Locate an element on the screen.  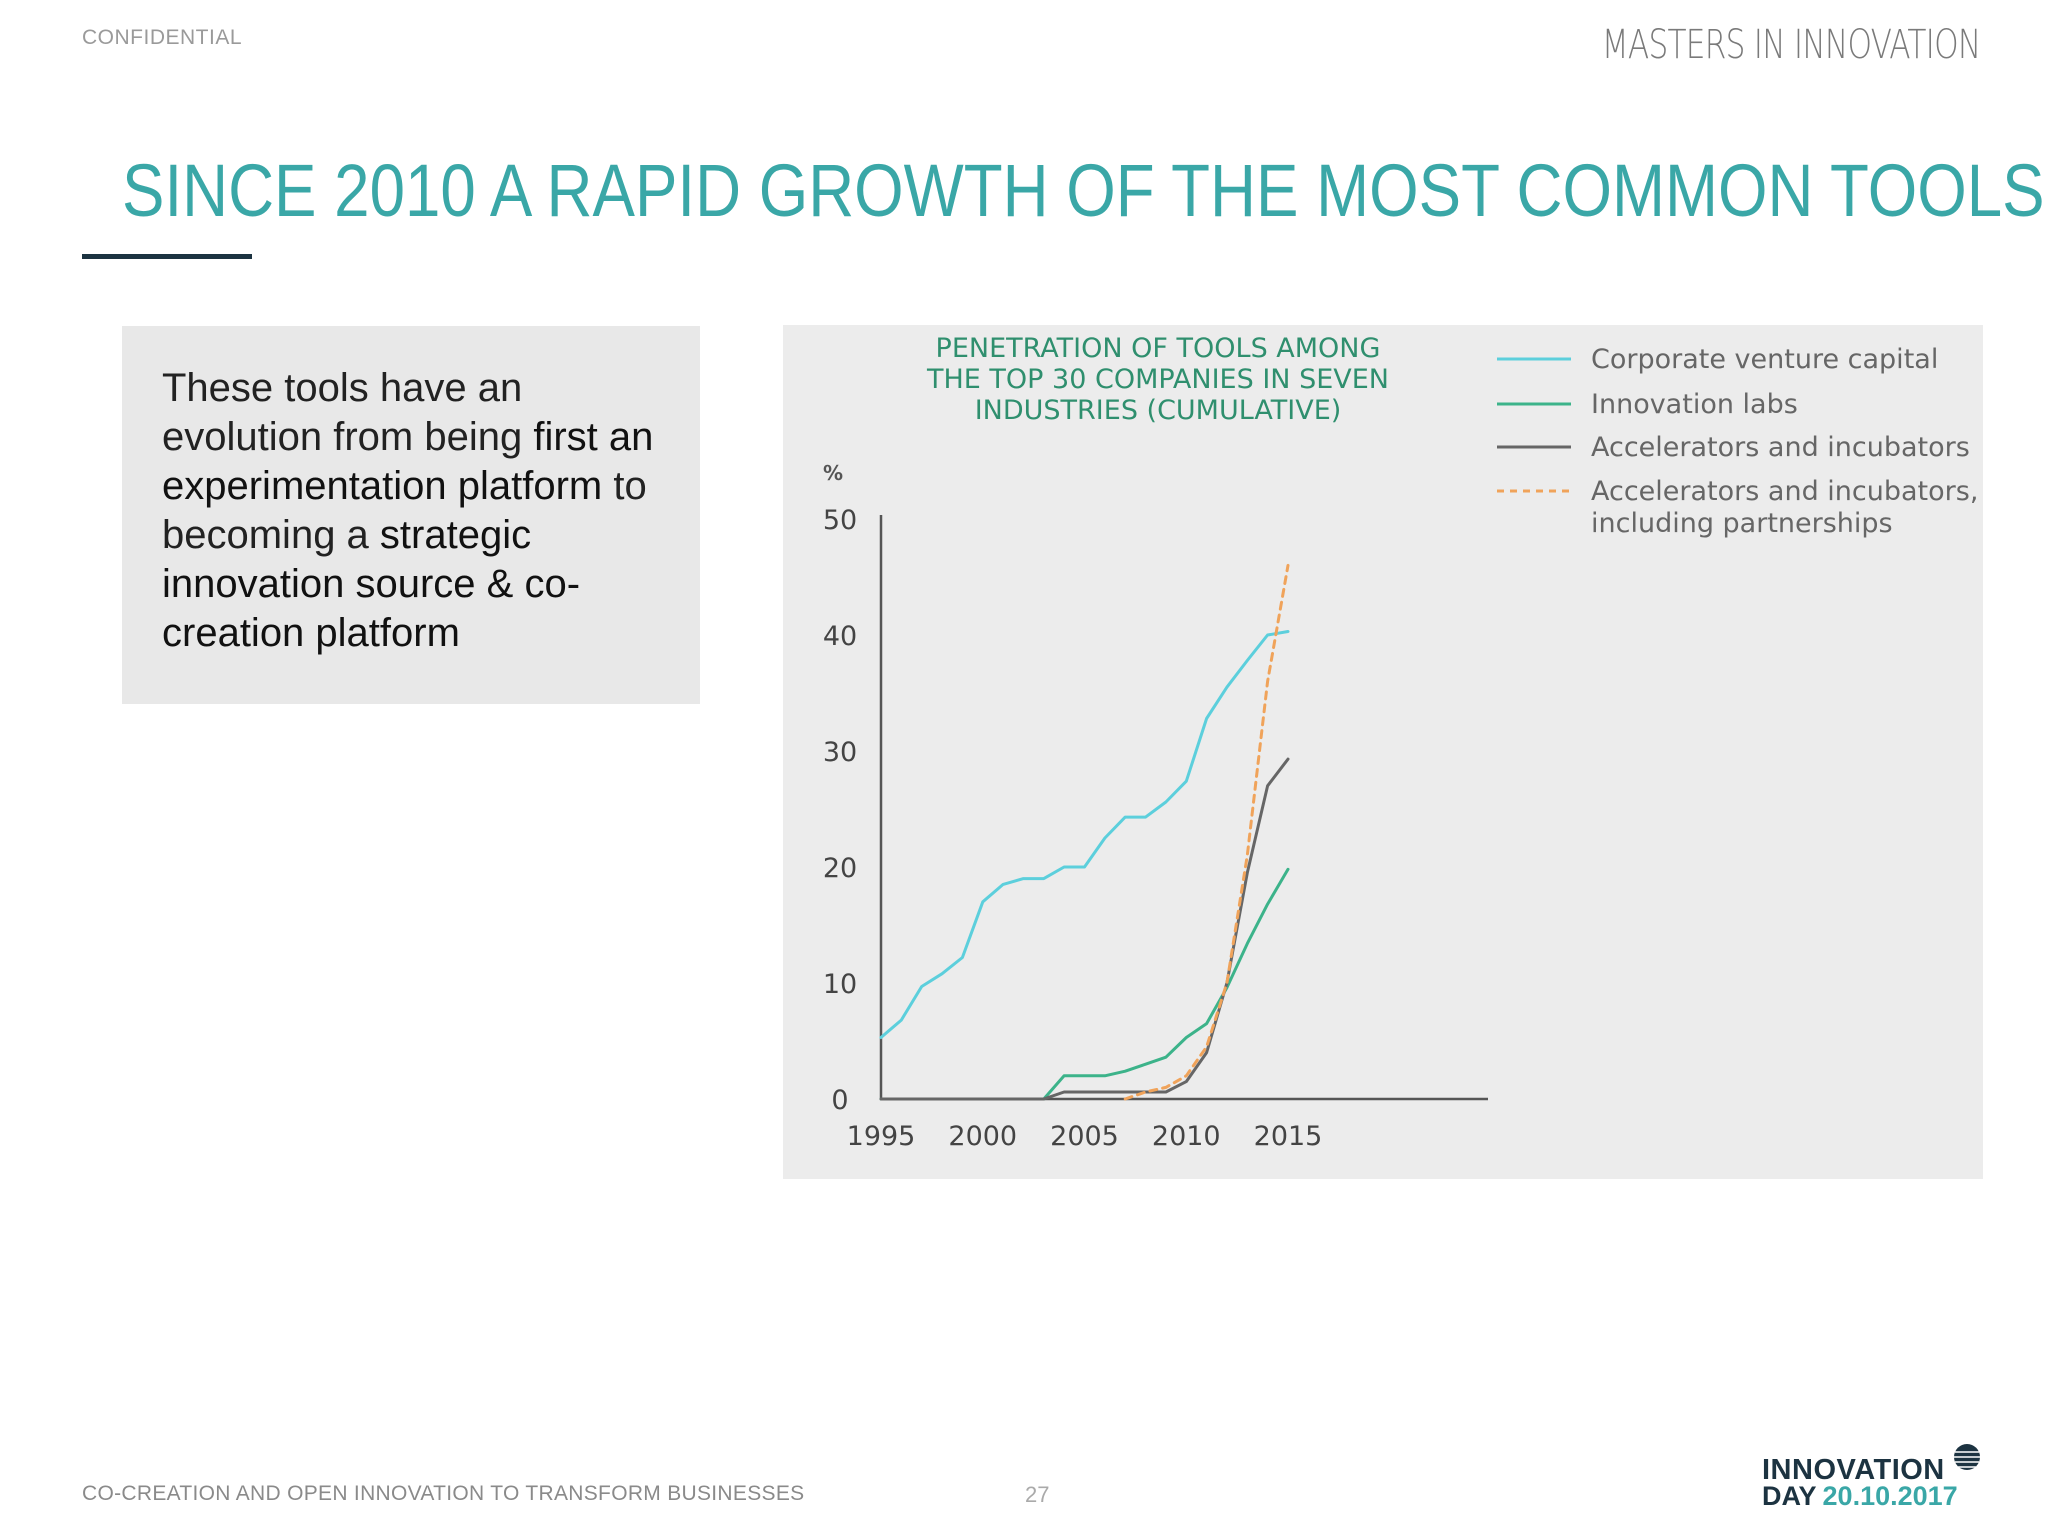
summary-text-part-1: These tools have an evolution from being is located at coordinates (348, 412).